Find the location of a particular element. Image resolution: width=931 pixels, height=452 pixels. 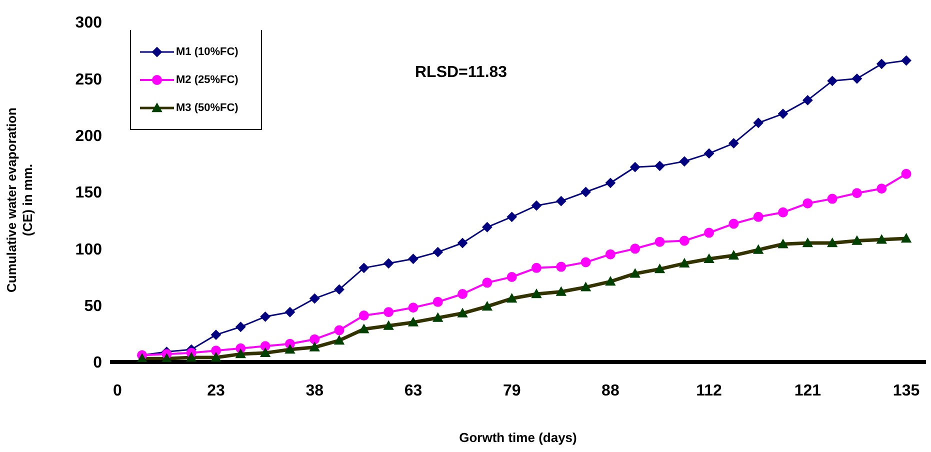

x-tick-label: 23 is located at coordinates (216, 391).